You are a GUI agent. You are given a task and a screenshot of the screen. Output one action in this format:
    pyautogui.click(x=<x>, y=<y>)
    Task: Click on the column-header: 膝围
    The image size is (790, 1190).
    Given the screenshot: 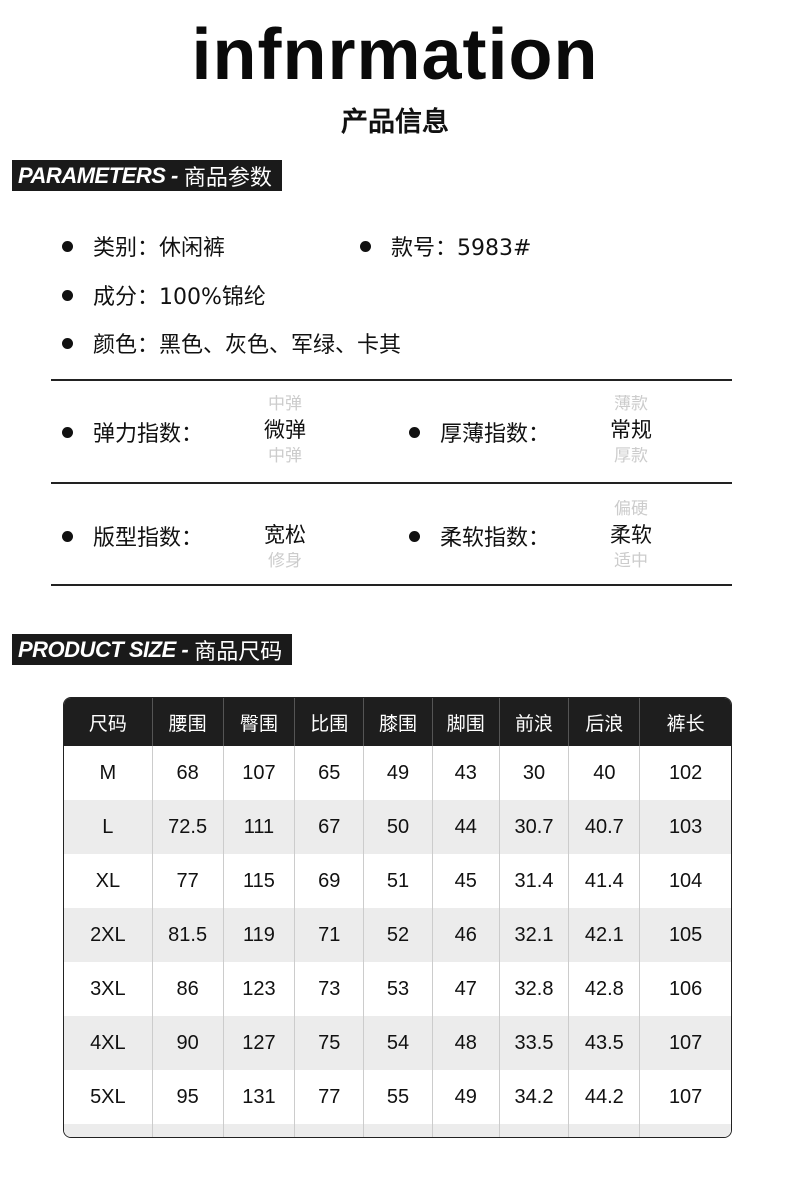 What is the action you would take?
    pyautogui.click(x=397, y=722)
    